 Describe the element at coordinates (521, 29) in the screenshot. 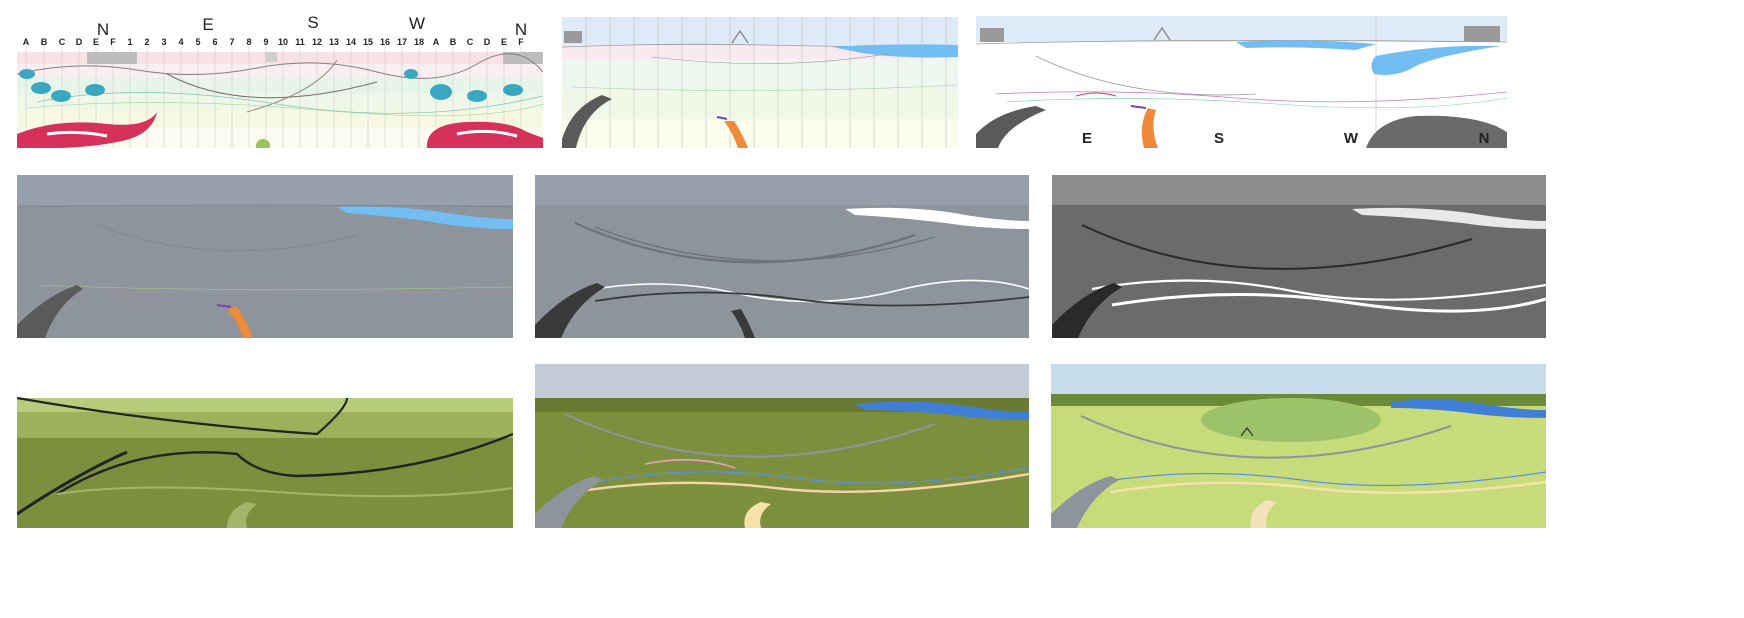

I see `compass-heading-5: N` at that location.